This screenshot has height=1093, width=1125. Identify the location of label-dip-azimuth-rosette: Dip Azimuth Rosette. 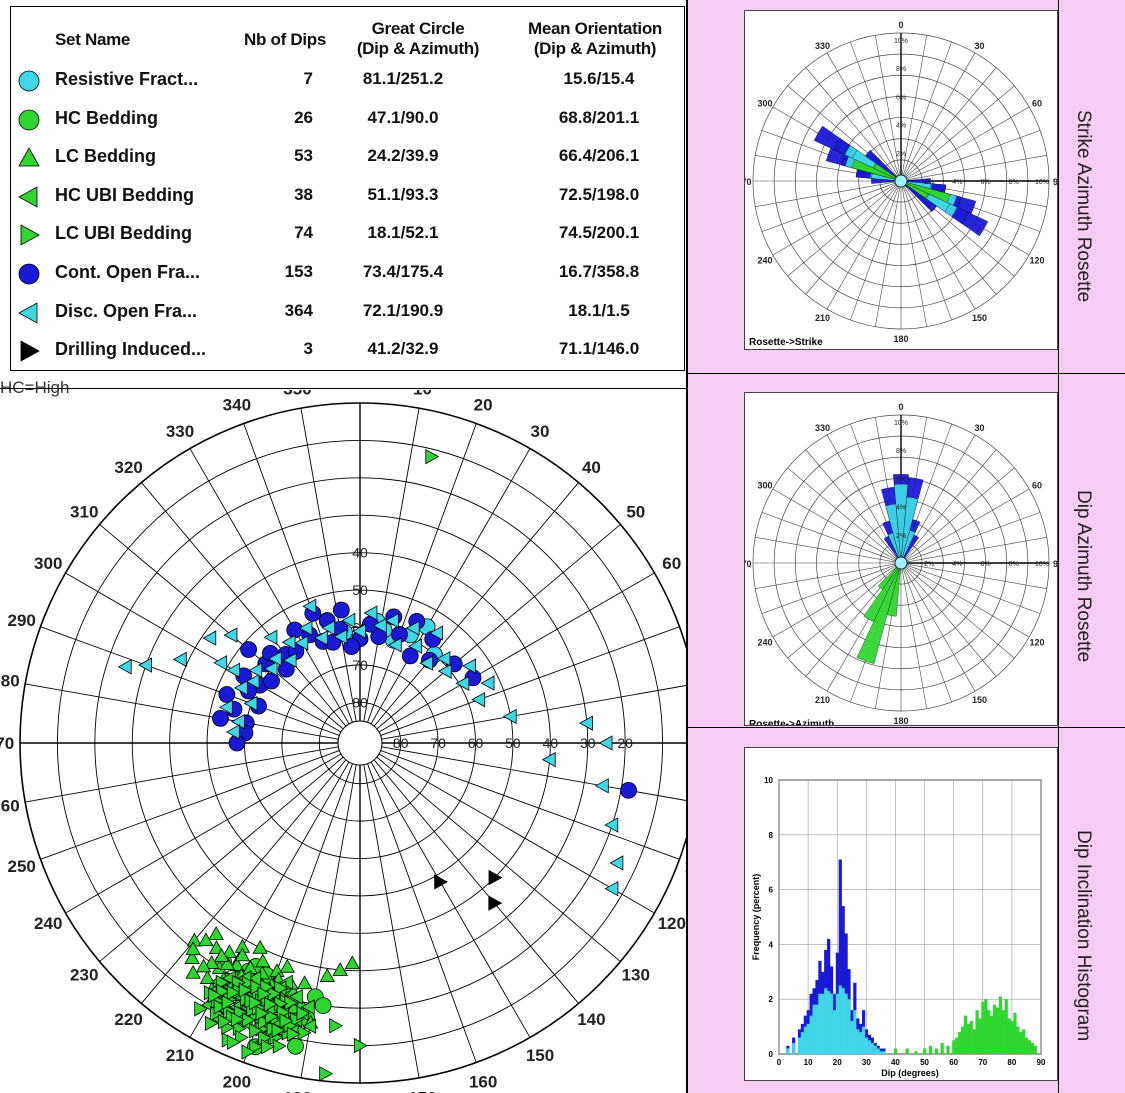
(1083, 576).